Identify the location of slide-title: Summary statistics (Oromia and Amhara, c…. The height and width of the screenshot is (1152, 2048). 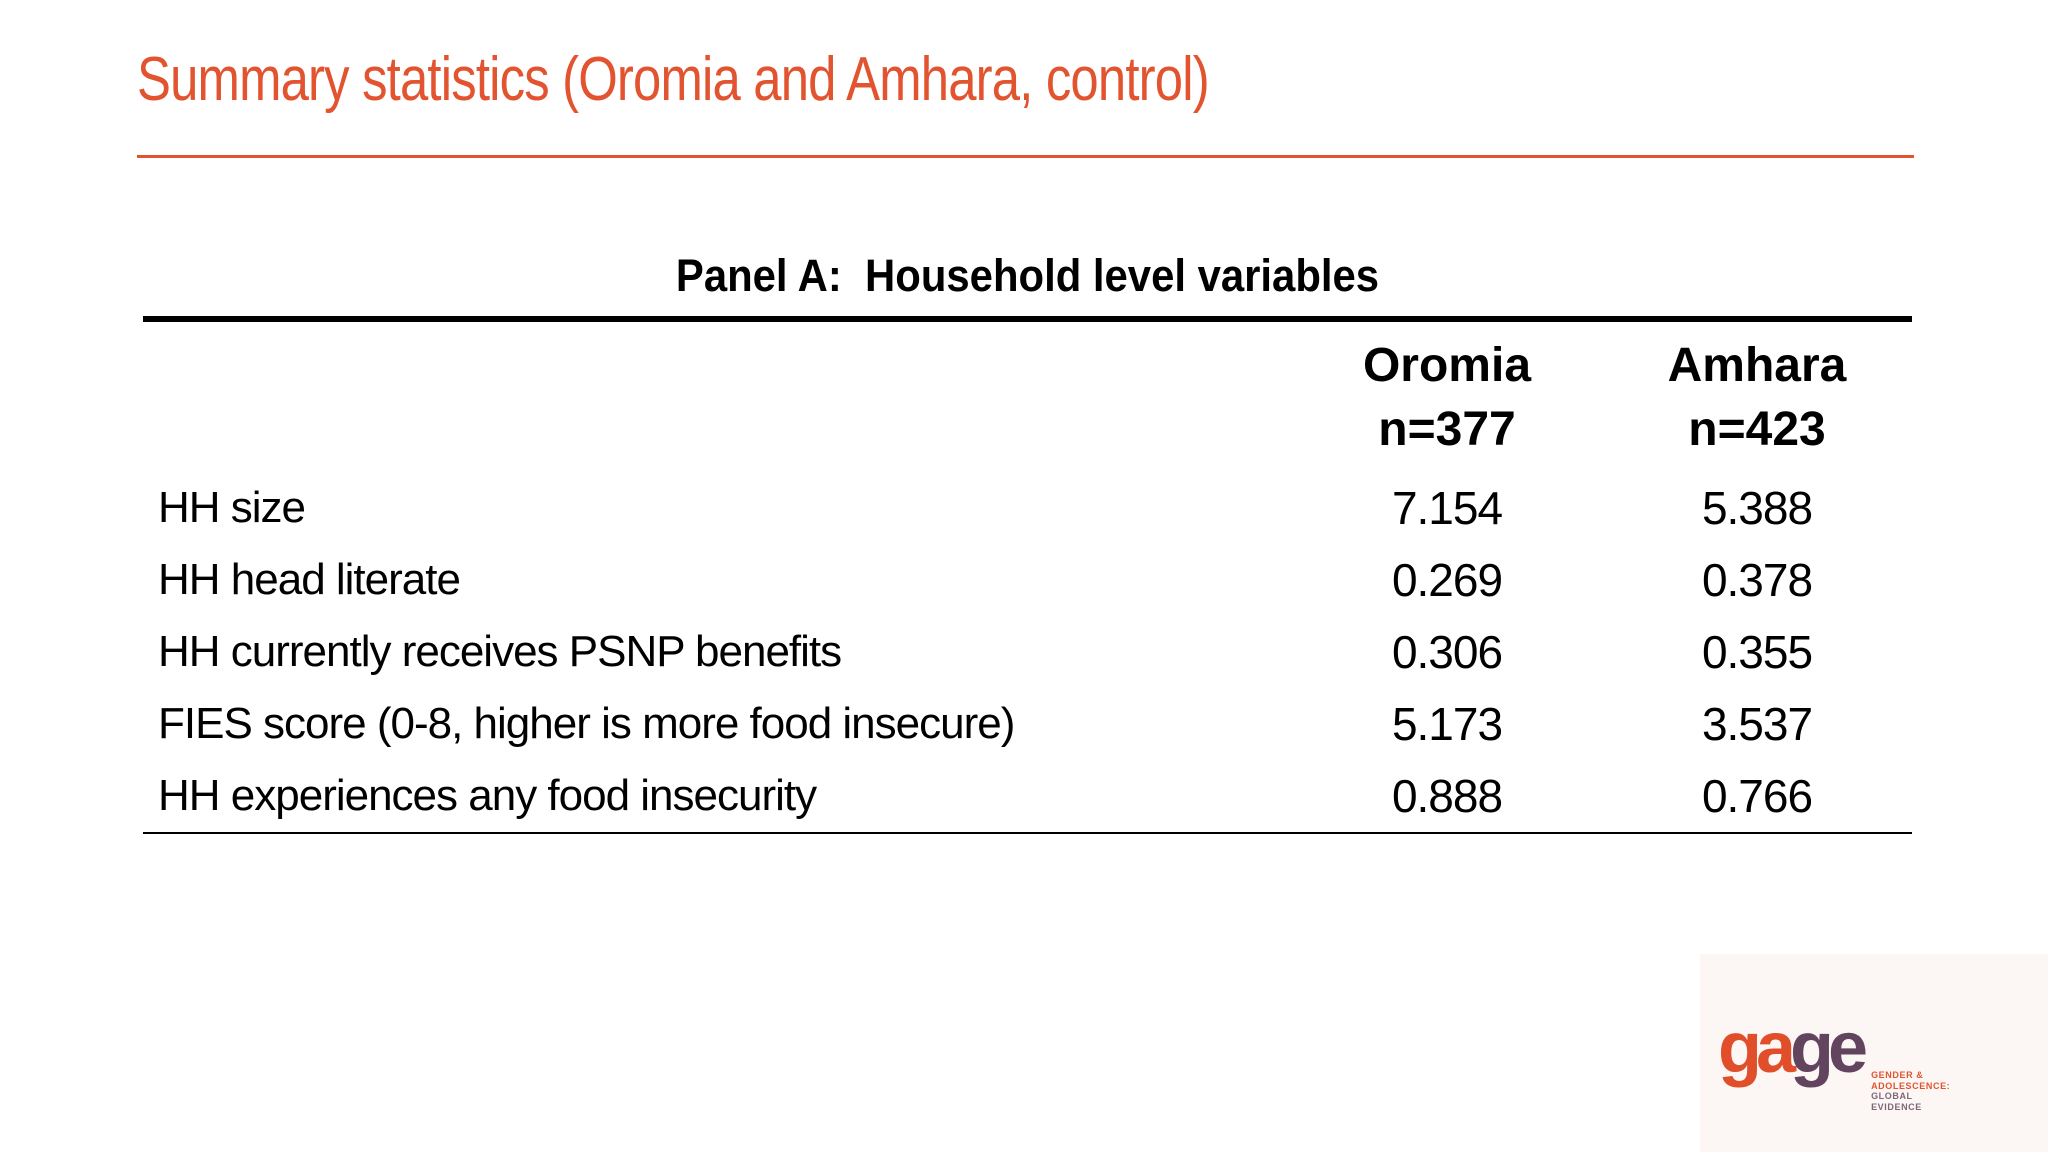
(673, 79).